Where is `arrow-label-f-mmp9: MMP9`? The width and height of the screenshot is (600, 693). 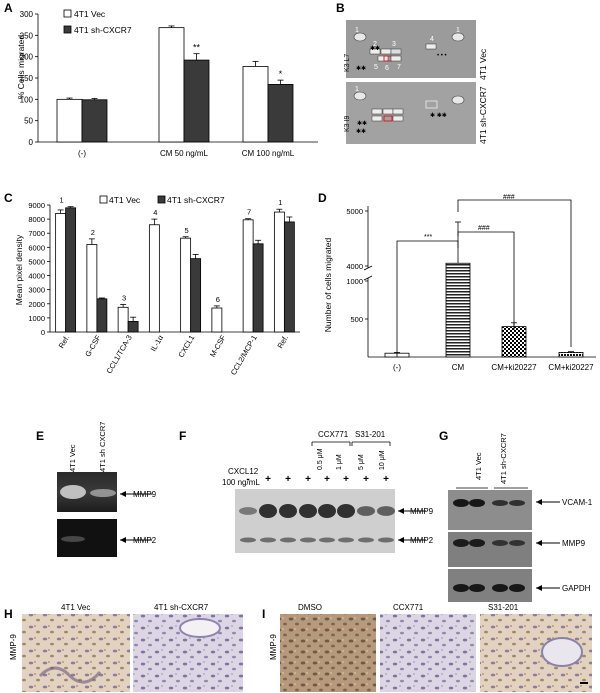 arrow-label-f-mmp9: MMP9 is located at coordinates (422, 511).